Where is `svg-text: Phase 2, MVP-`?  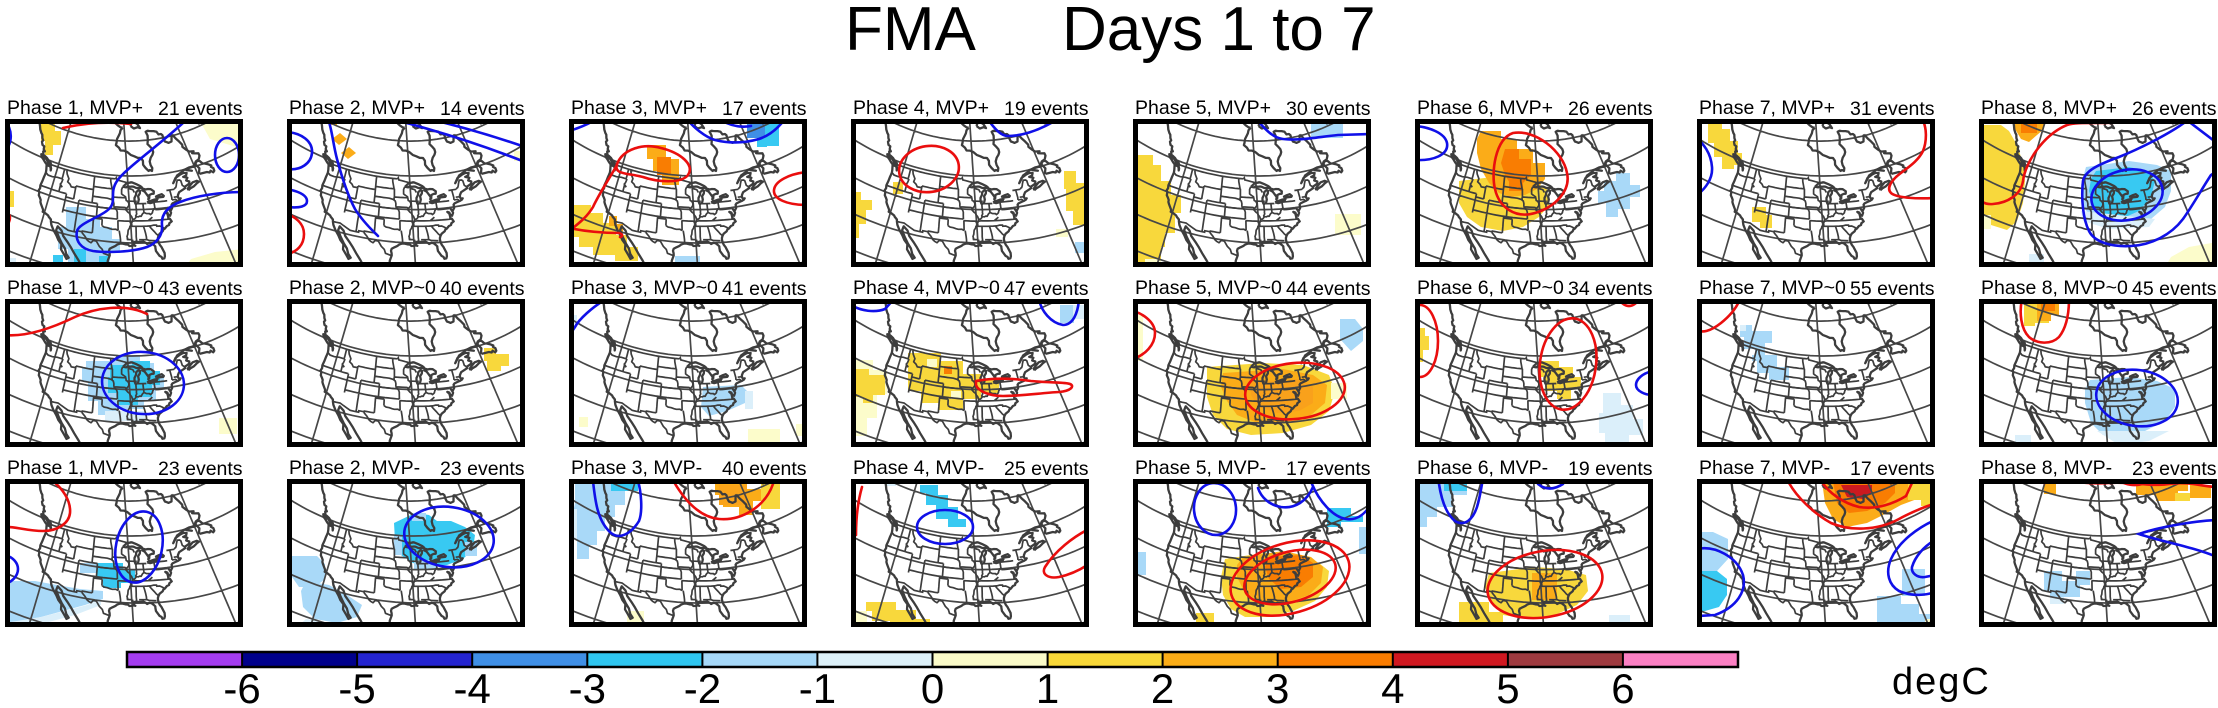 svg-text: Phase 2, MVP- is located at coordinates (354, 468).